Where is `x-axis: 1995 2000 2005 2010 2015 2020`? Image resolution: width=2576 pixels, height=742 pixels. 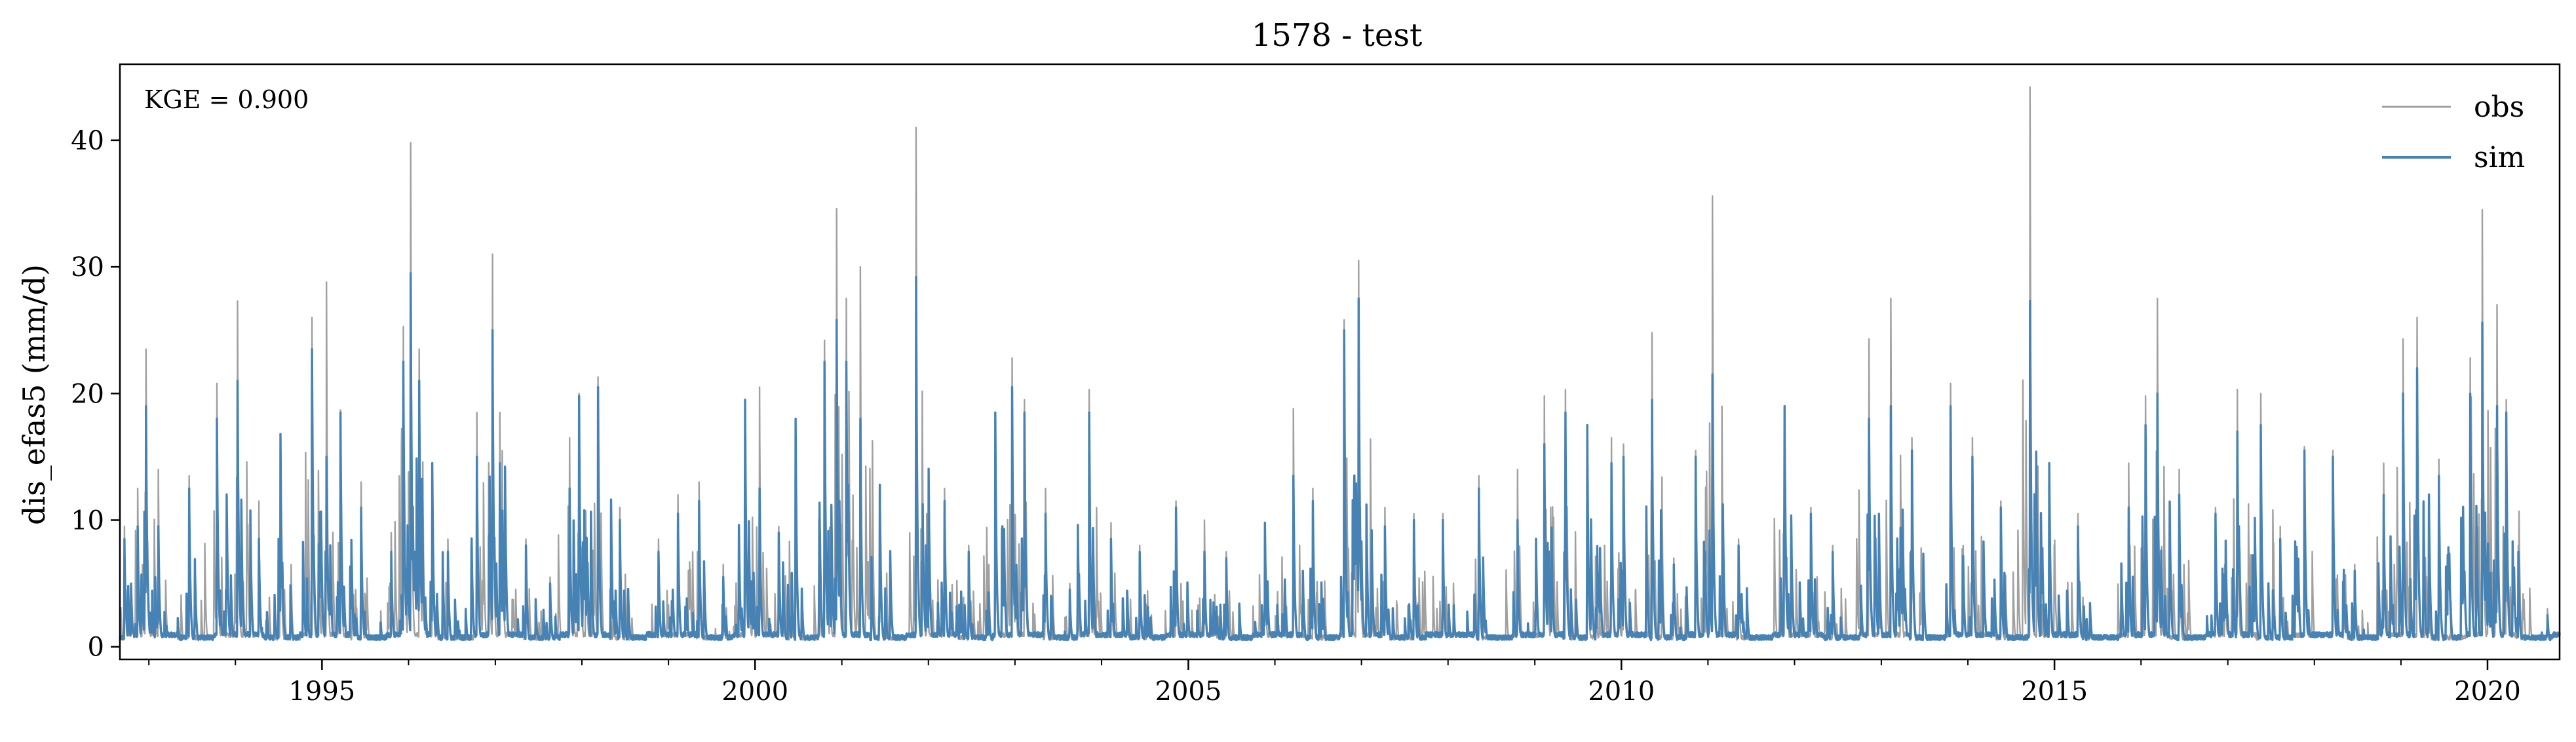
x-axis: 1995 2000 2005 2010 2015 2020 is located at coordinates (1334, 683).